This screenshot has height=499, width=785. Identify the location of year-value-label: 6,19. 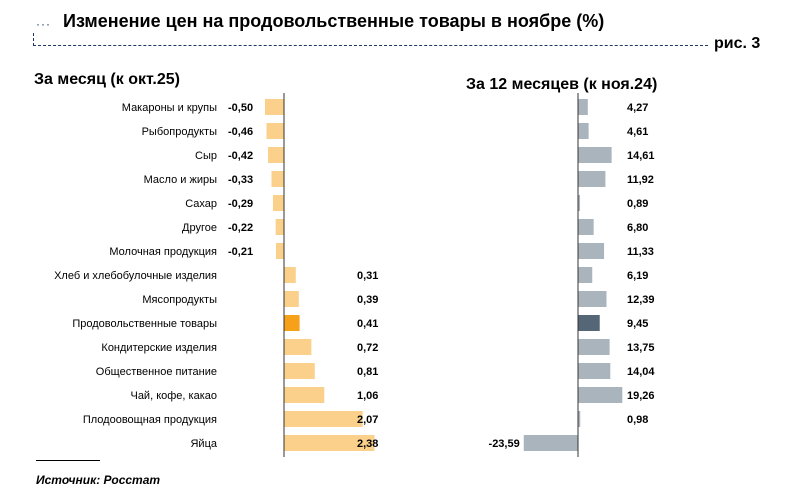
(637, 276).